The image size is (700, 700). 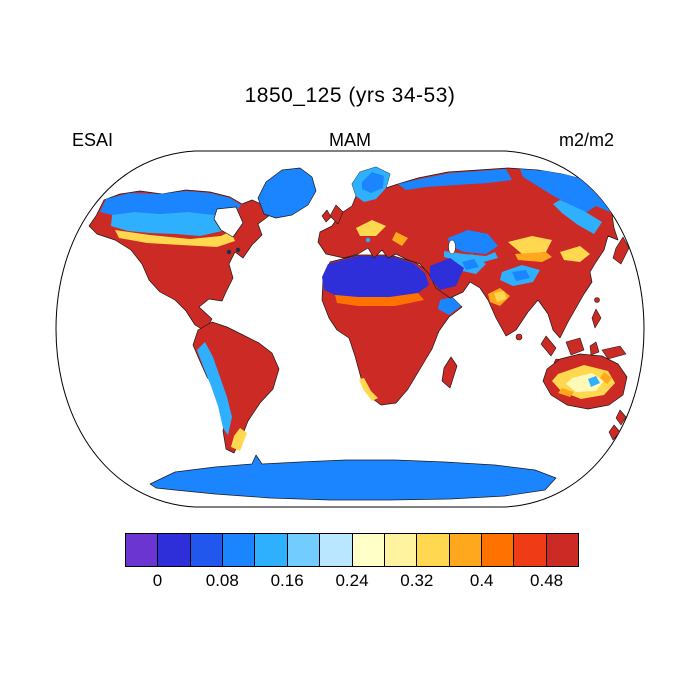 I want to click on overlay-alps-cyan, so click(x=368, y=240).